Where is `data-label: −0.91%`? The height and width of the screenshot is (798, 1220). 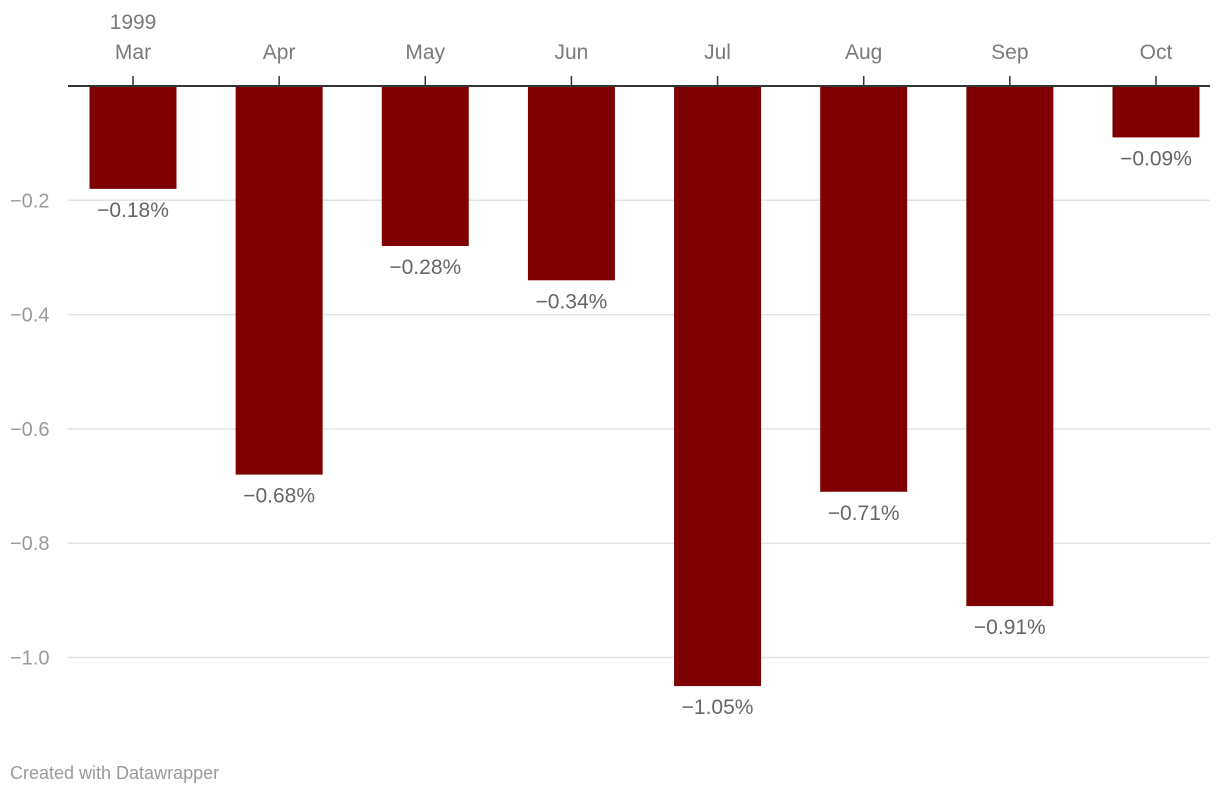
data-label: −0.91% is located at coordinates (1010, 627).